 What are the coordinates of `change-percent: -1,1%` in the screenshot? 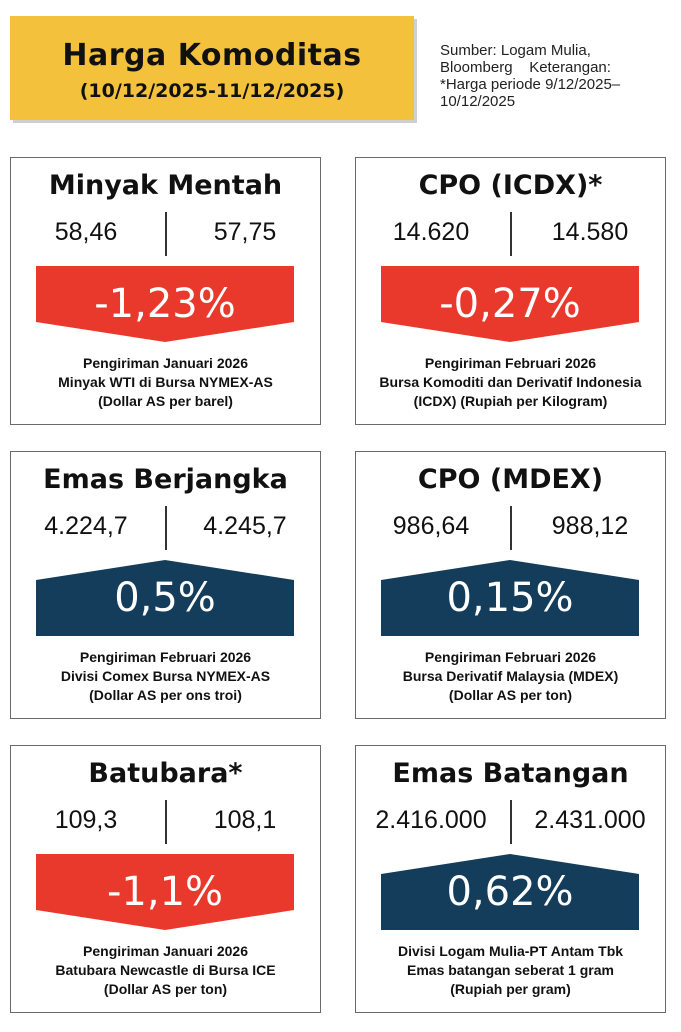 It's located at (165, 892).